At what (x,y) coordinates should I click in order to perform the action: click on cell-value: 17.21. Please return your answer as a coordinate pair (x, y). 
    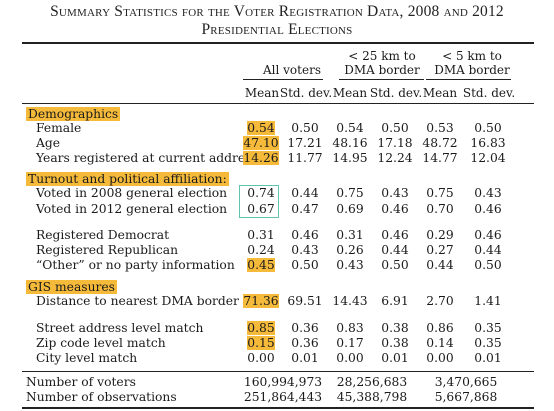
    Looking at the image, I should click on (305, 143).